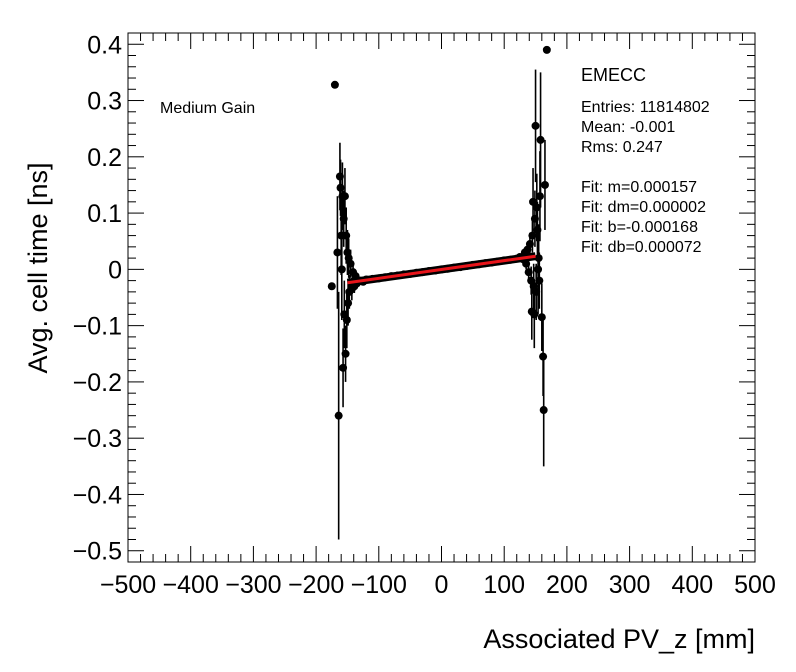 This screenshot has width=796, height=672. I want to click on x-tick-label: −200, so click(316, 585).